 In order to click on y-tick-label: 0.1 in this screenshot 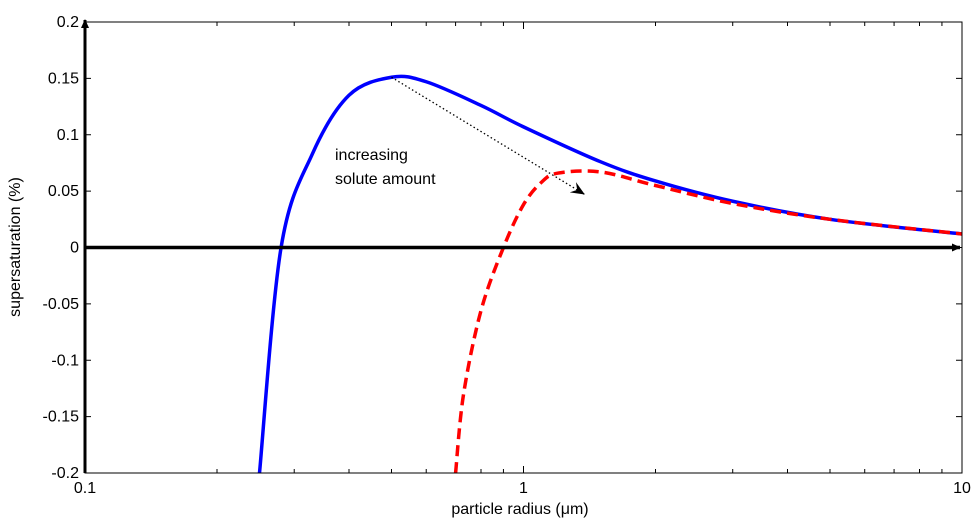, I will do `click(68, 135)`.